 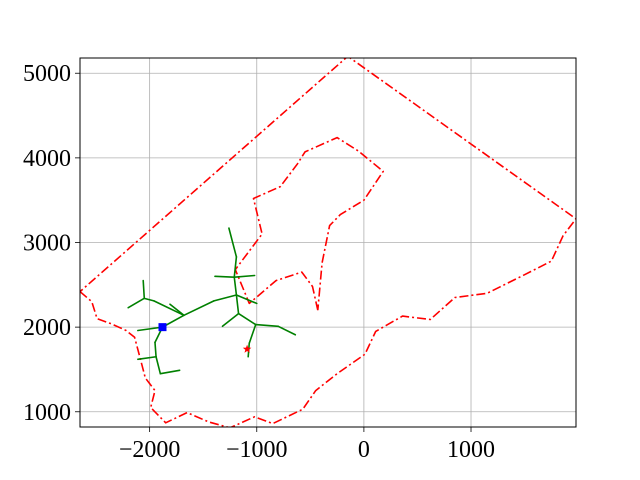 I want to click on x-tick-label: −1000, so click(x=257, y=450).